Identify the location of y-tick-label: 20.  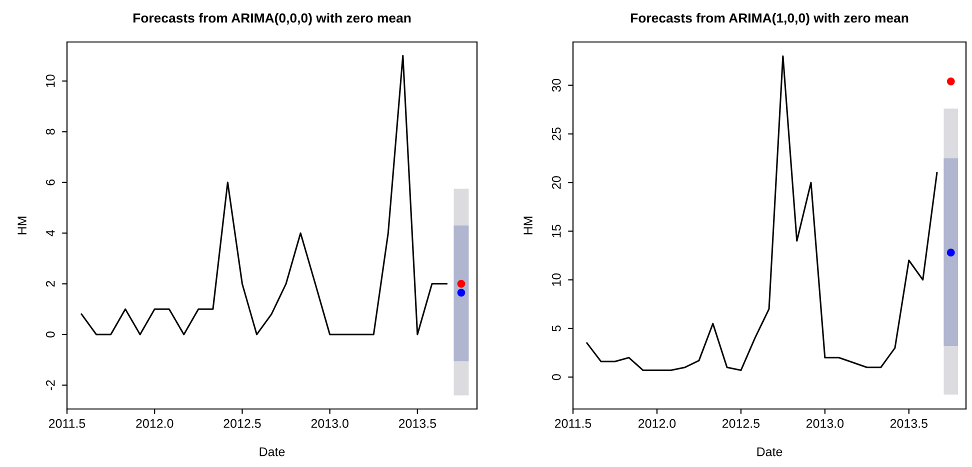
(556, 182).